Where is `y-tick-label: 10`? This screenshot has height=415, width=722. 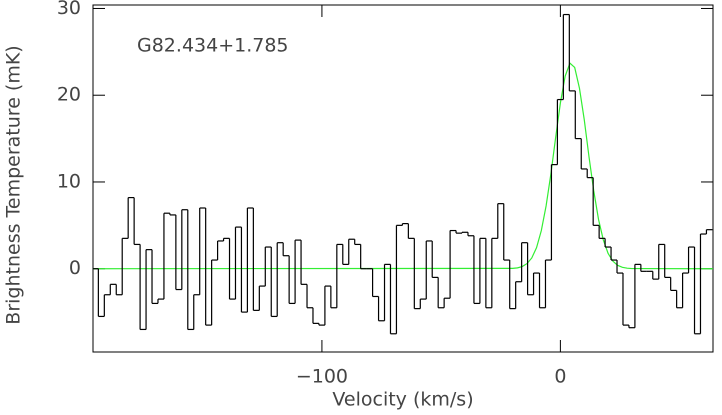 y-tick-label: 10 is located at coordinates (69, 181).